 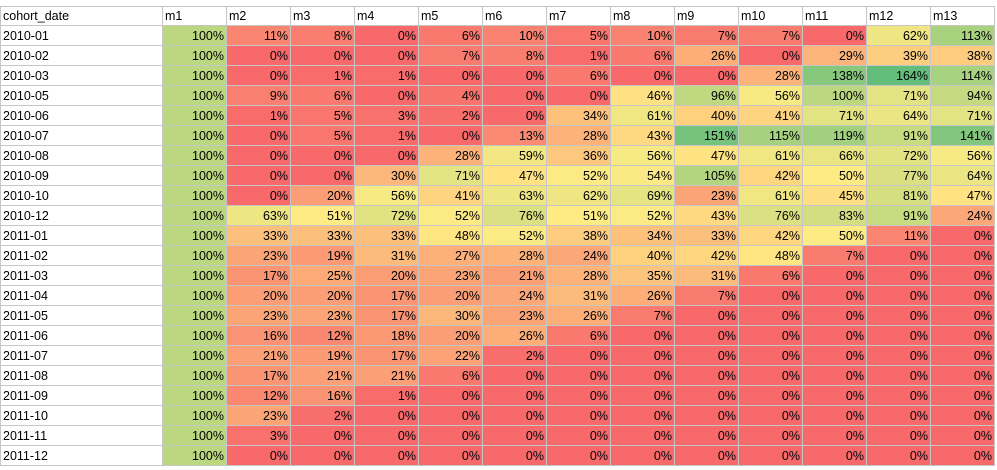 What do you see at coordinates (898, 16) in the screenshot?
I see `header-cell-m12: m12` at bounding box center [898, 16].